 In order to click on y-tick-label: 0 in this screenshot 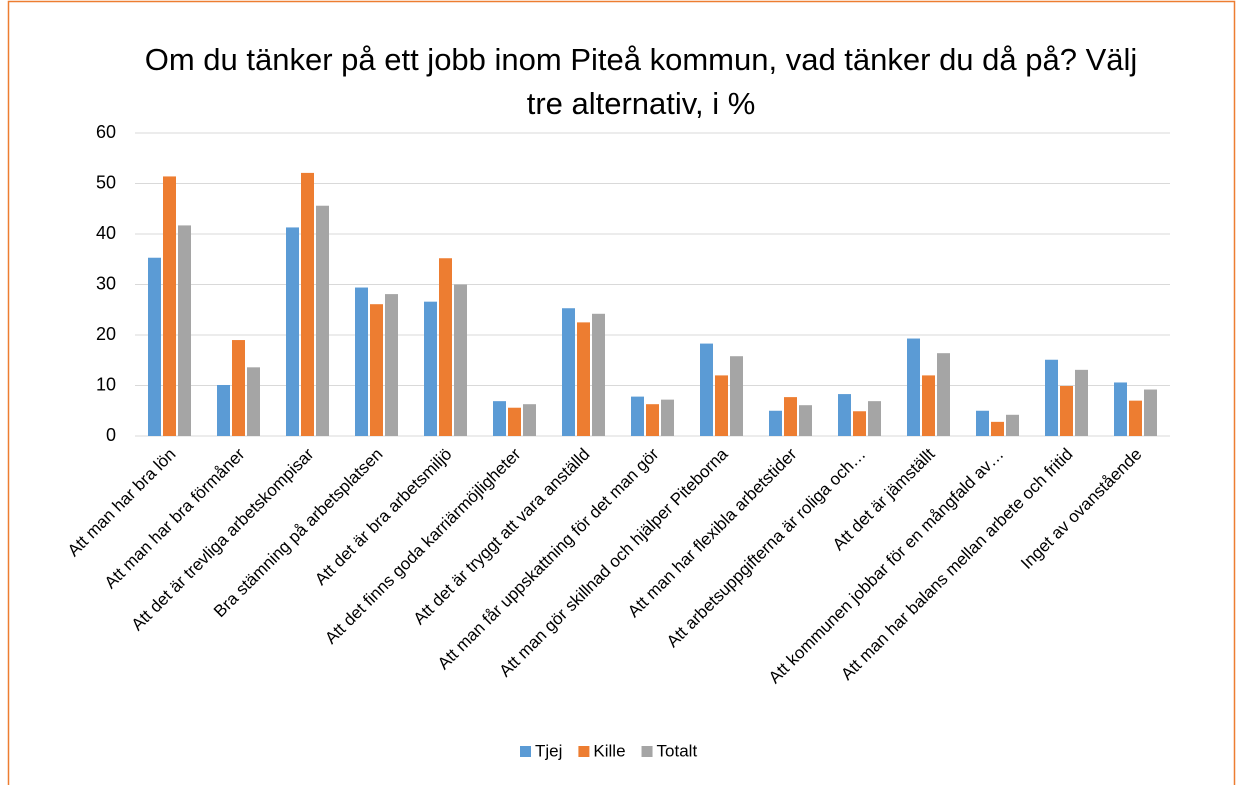, I will do `click(111, 435)`.